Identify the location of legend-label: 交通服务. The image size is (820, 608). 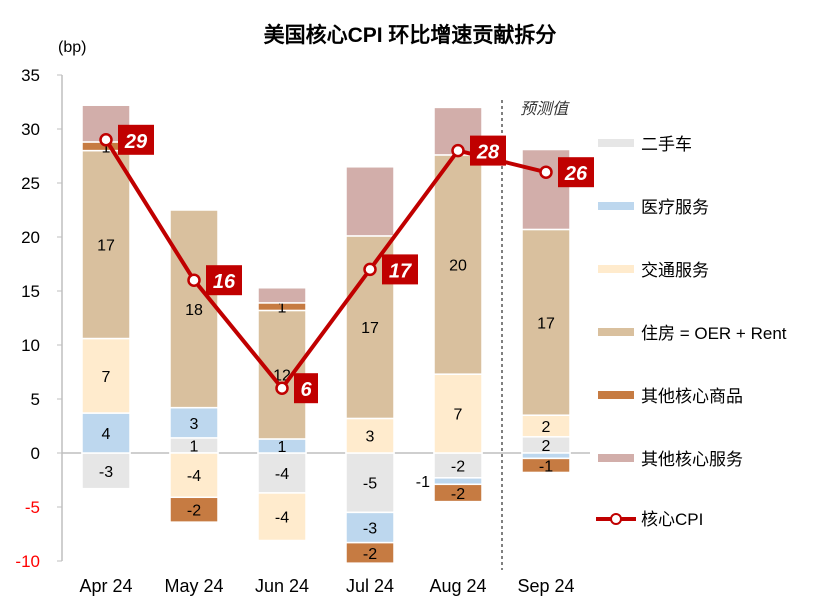
(675, 270).